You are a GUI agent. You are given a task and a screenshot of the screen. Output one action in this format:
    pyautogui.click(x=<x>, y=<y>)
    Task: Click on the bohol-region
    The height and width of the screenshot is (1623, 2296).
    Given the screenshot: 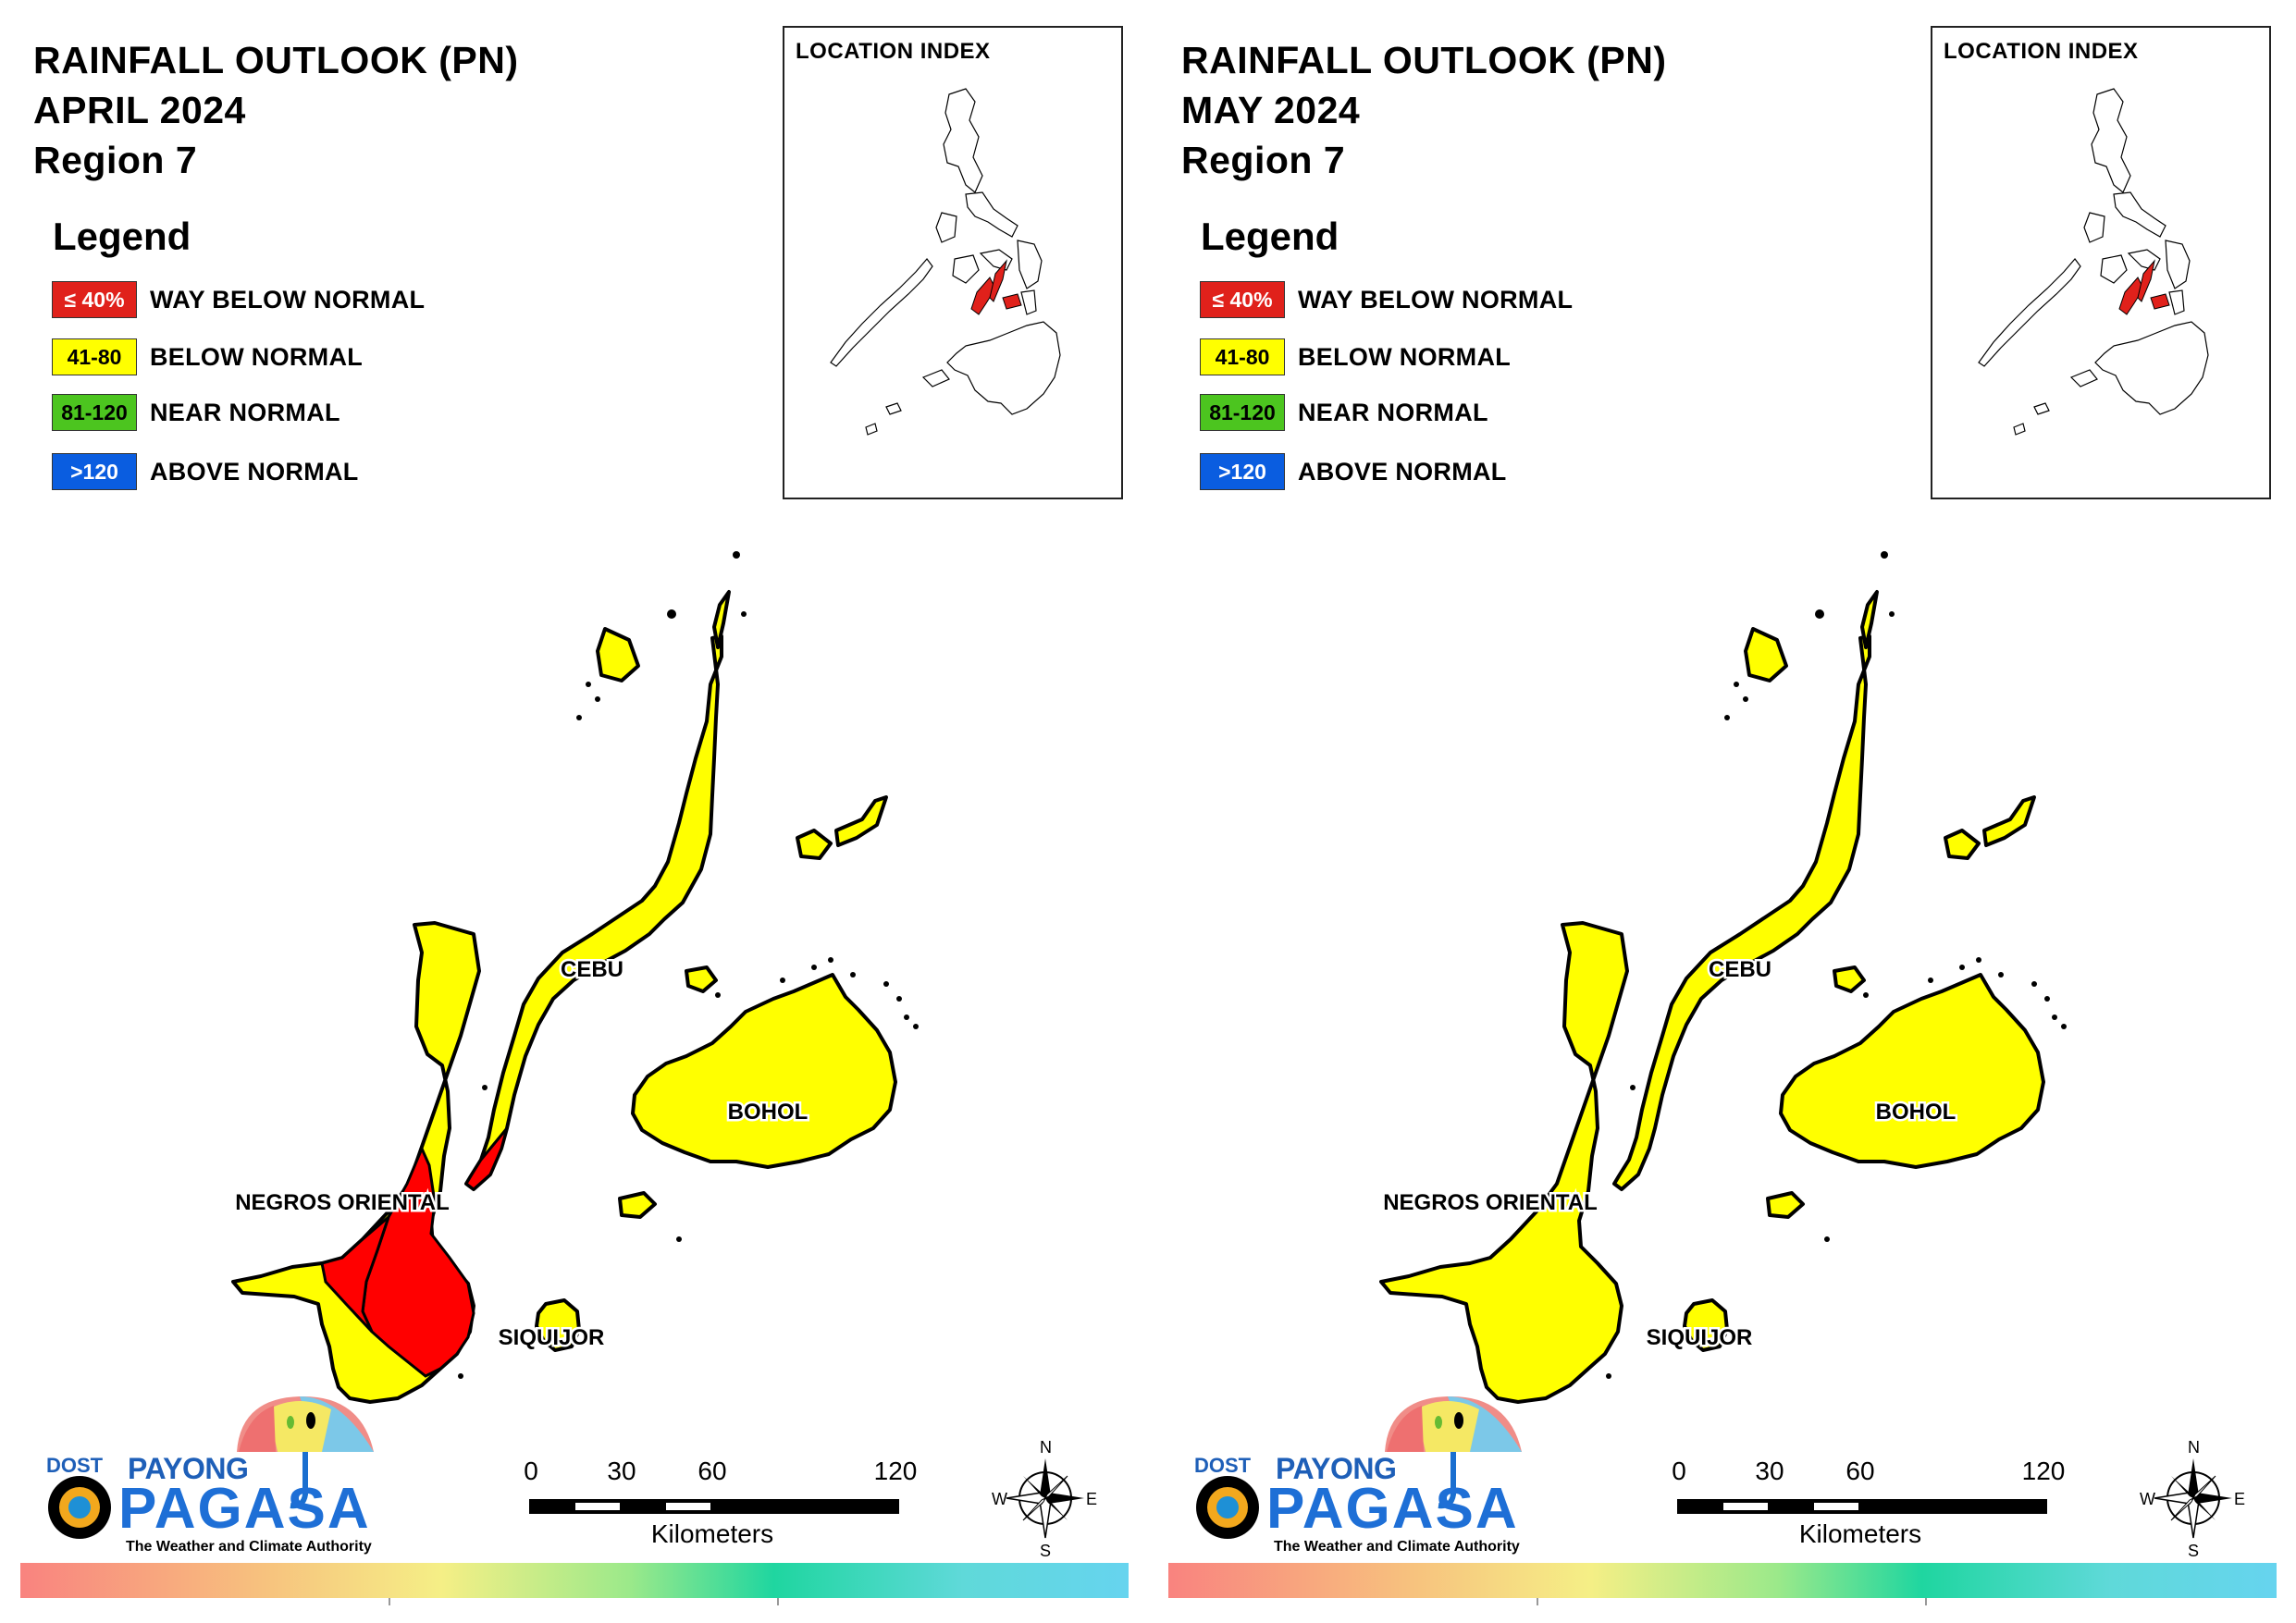 What is the action you would take?
    pyautogui.click(x=764, y=1071)
    